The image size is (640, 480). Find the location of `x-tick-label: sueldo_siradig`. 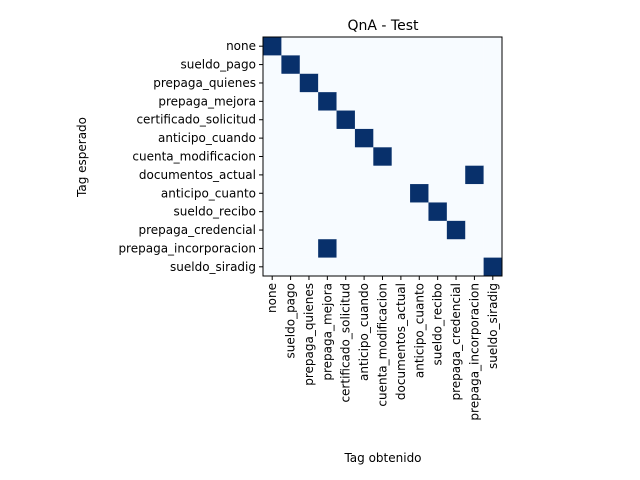

x-tick-label: sueldo_siradig is located at coordinates (493, 326).